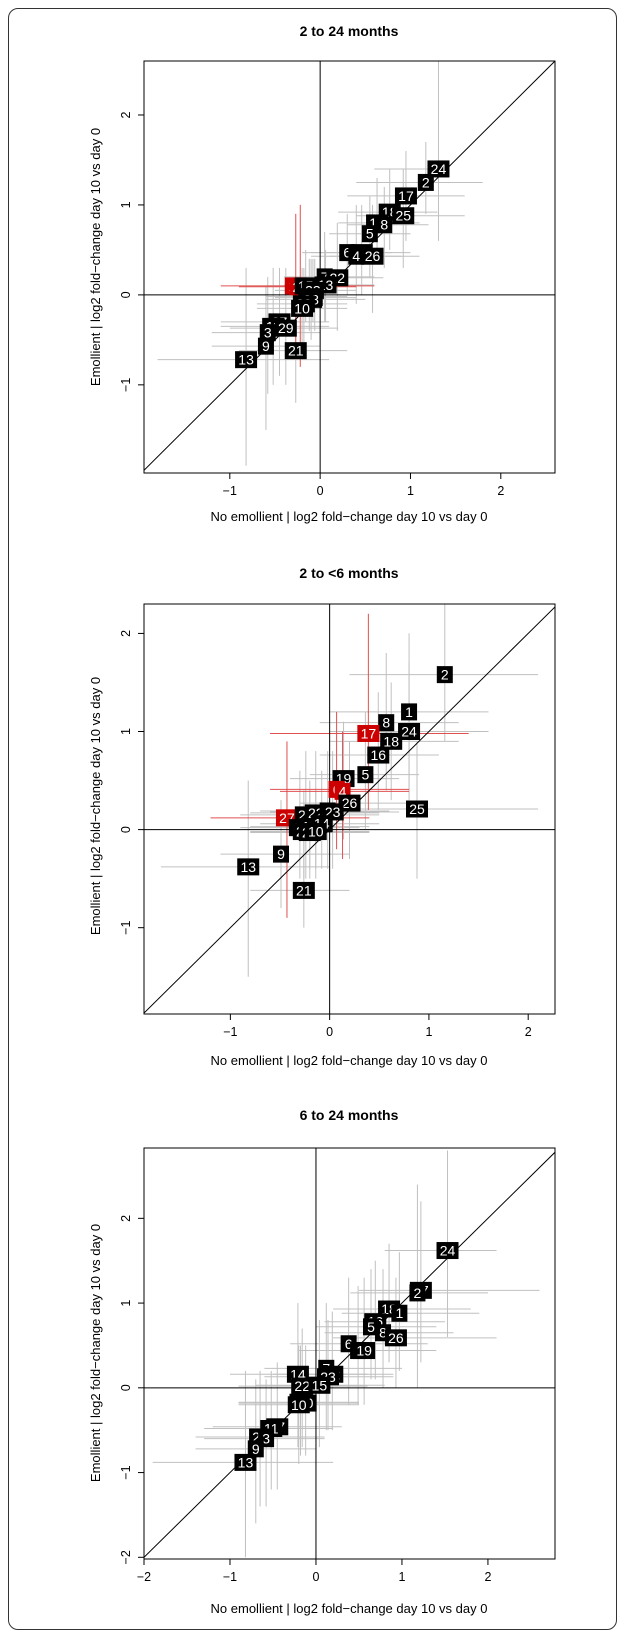  What do you see at coordinates (144, 1577) in the screenshot?
I see `x-tick-label: −2` at bounding box center [144, 1577].